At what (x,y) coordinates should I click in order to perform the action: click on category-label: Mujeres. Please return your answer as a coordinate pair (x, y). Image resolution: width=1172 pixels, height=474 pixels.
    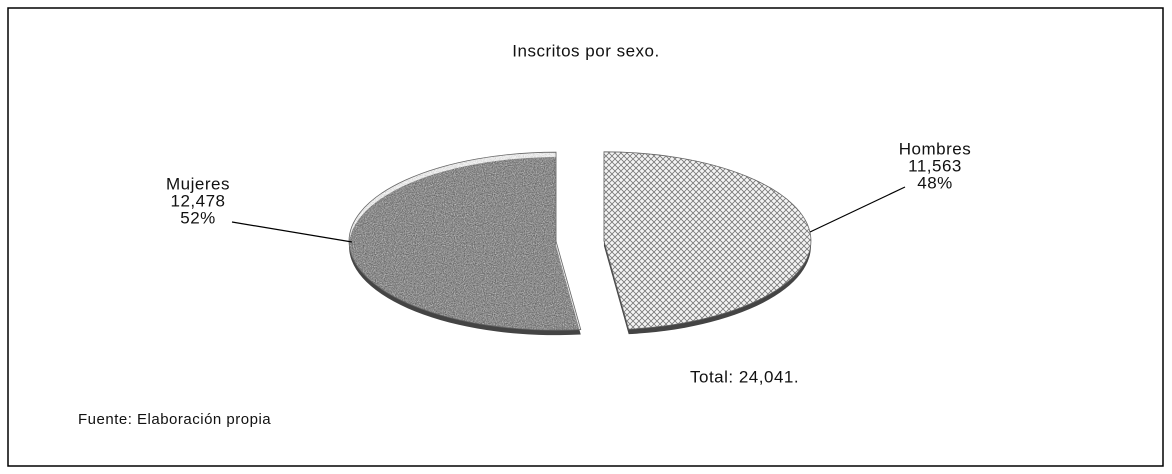
    Looking at the image, I should click on (198, 183).